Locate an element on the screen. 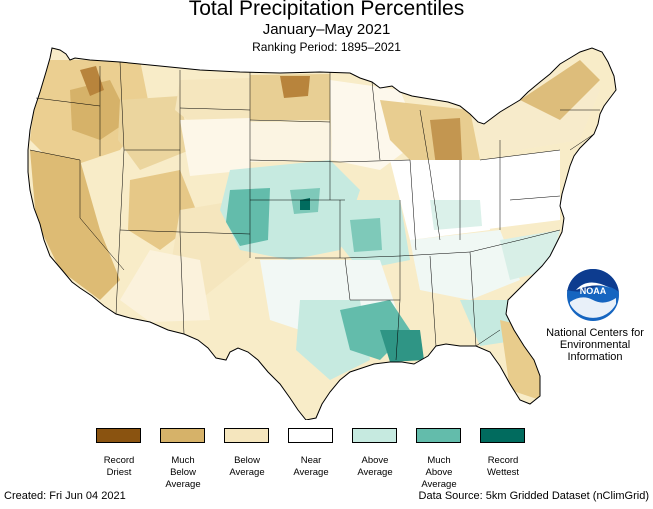 The width and height of the screenshot is (653, 509). legend-swatch-near is located at coordinates (310, 435).